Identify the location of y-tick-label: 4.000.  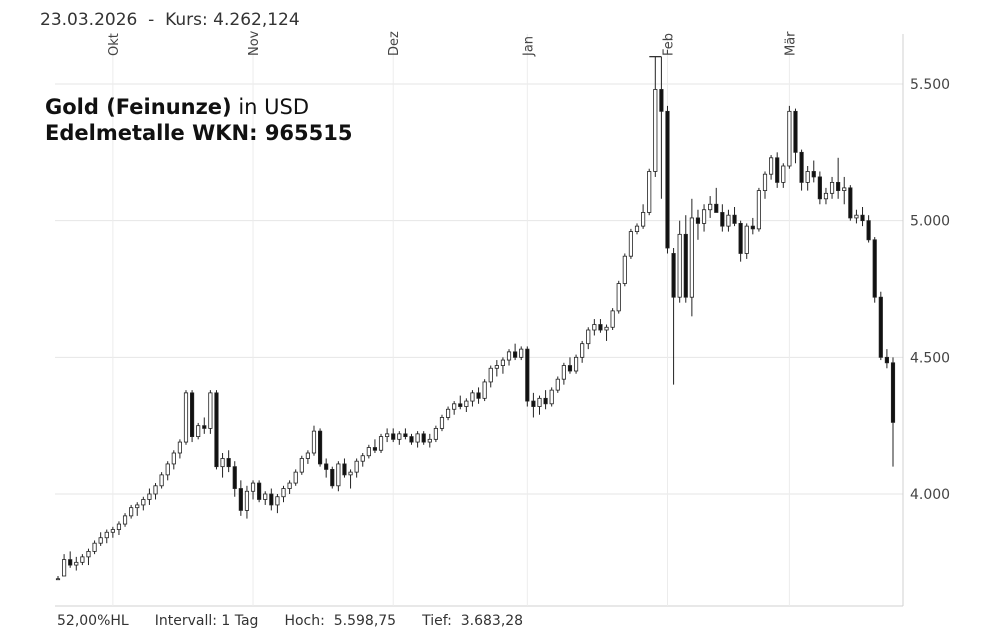
(930, 495).